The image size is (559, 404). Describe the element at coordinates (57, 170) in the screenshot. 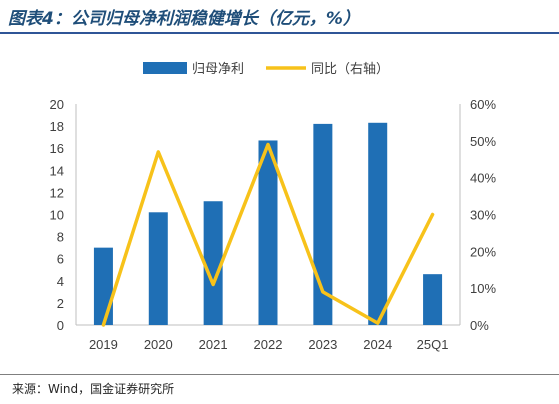

I see `y-left-tick-label: 14` at that location.